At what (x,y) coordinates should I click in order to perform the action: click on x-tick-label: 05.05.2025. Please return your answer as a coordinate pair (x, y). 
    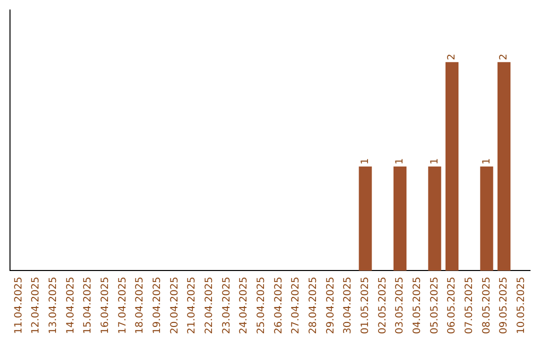
    Looking at the image, I should click on (434, 305).